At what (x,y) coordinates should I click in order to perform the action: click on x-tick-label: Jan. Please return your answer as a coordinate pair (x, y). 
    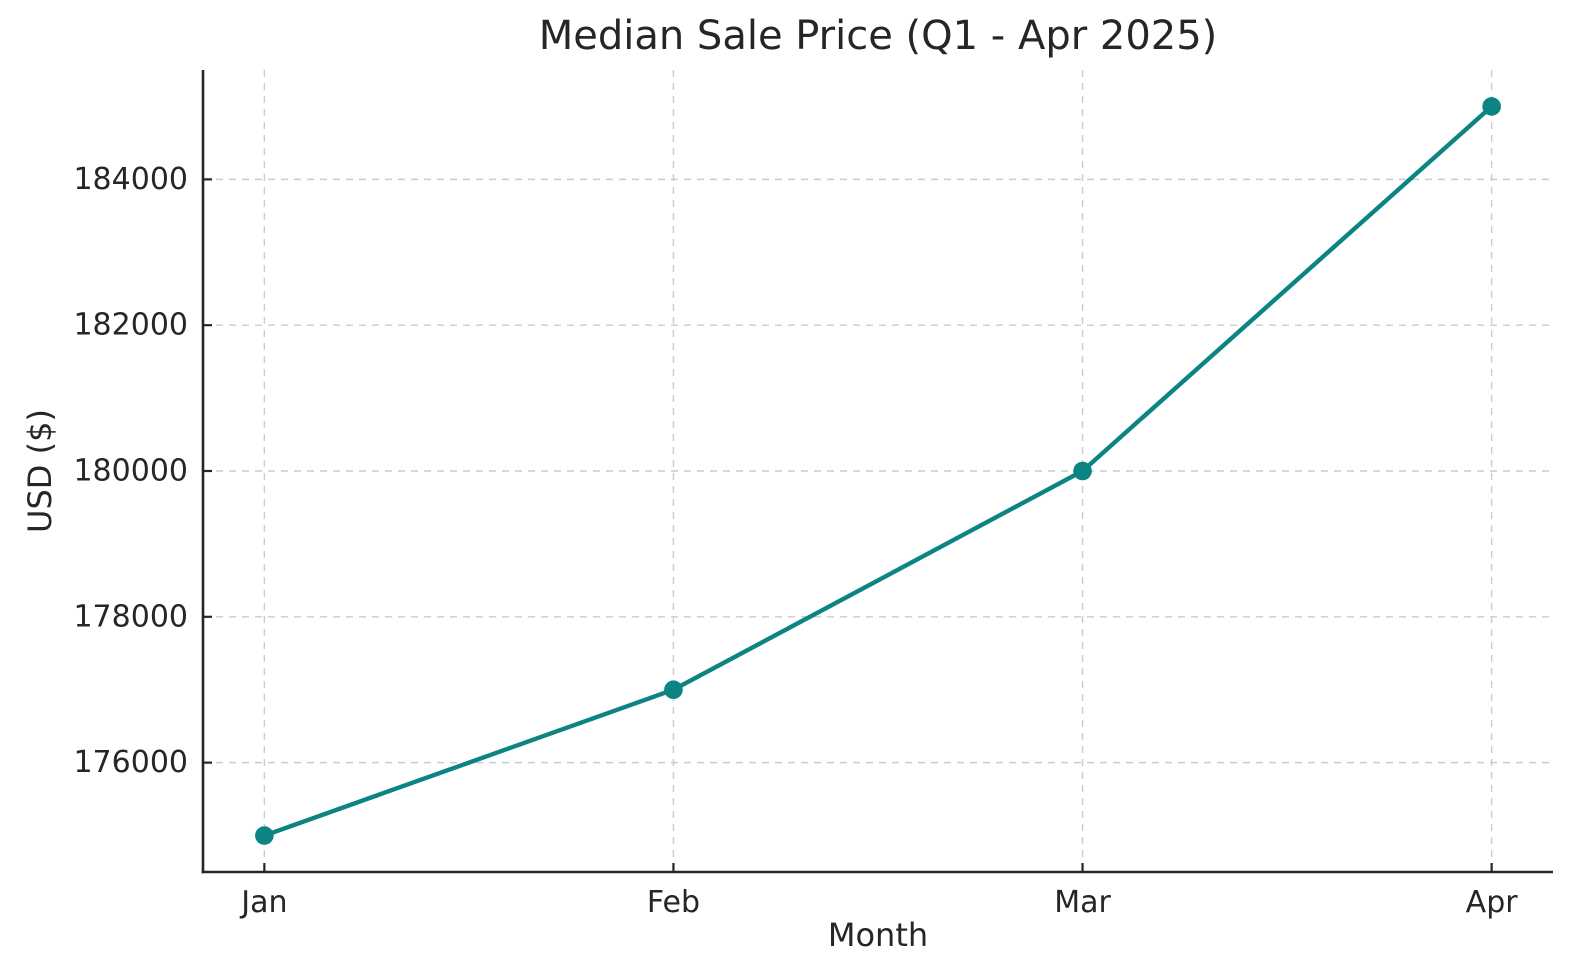
    Looking at the image, I should click on (263, 902).